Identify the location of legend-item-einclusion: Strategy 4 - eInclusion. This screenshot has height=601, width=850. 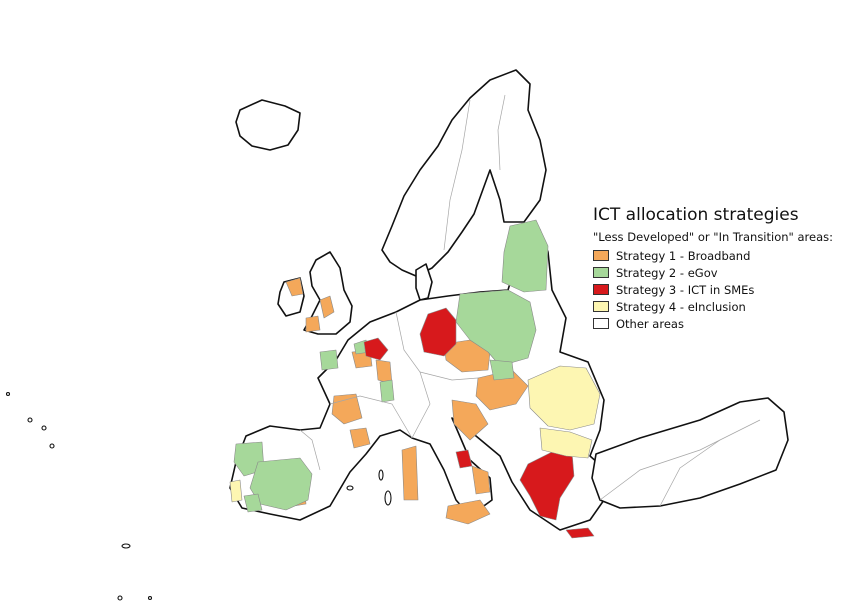
(718, 306).